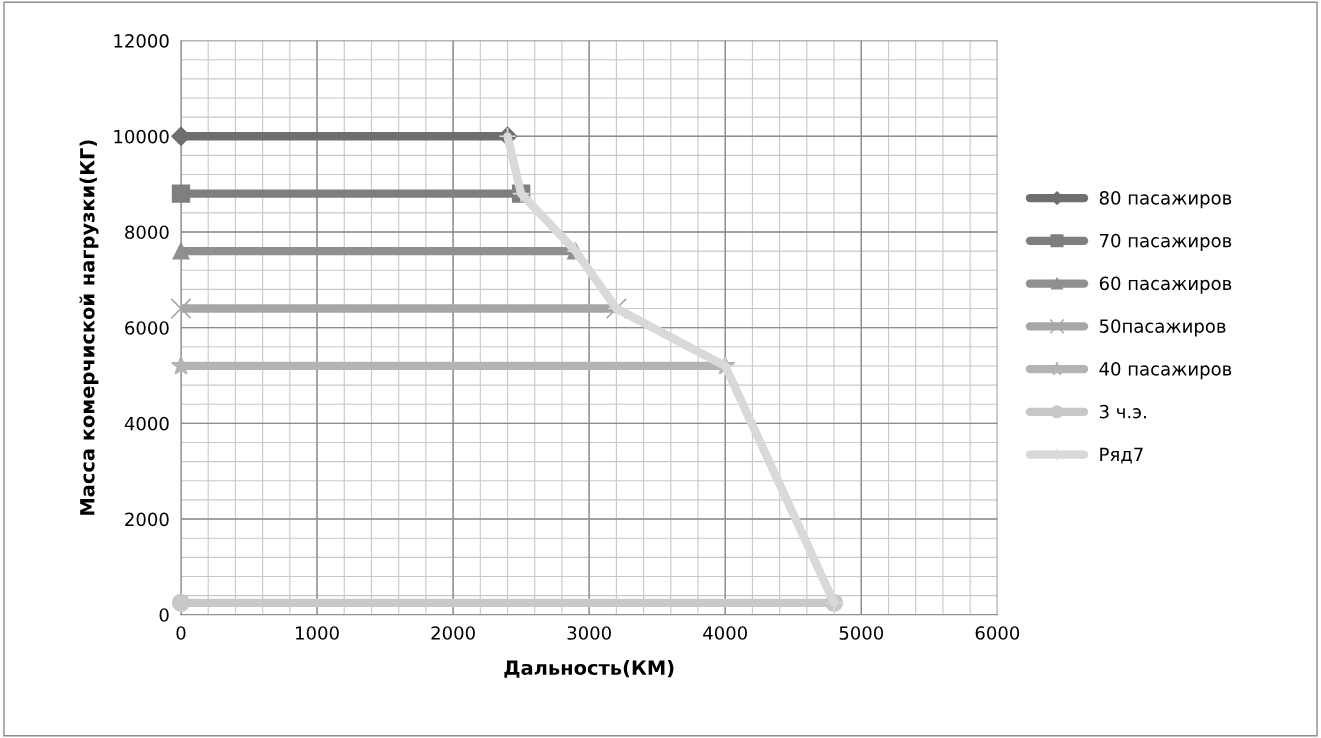 The image size is (1321, 738). I want to click on y-axis-title: Масса комерчиской нагрузки(КГ), so click(89, 327).